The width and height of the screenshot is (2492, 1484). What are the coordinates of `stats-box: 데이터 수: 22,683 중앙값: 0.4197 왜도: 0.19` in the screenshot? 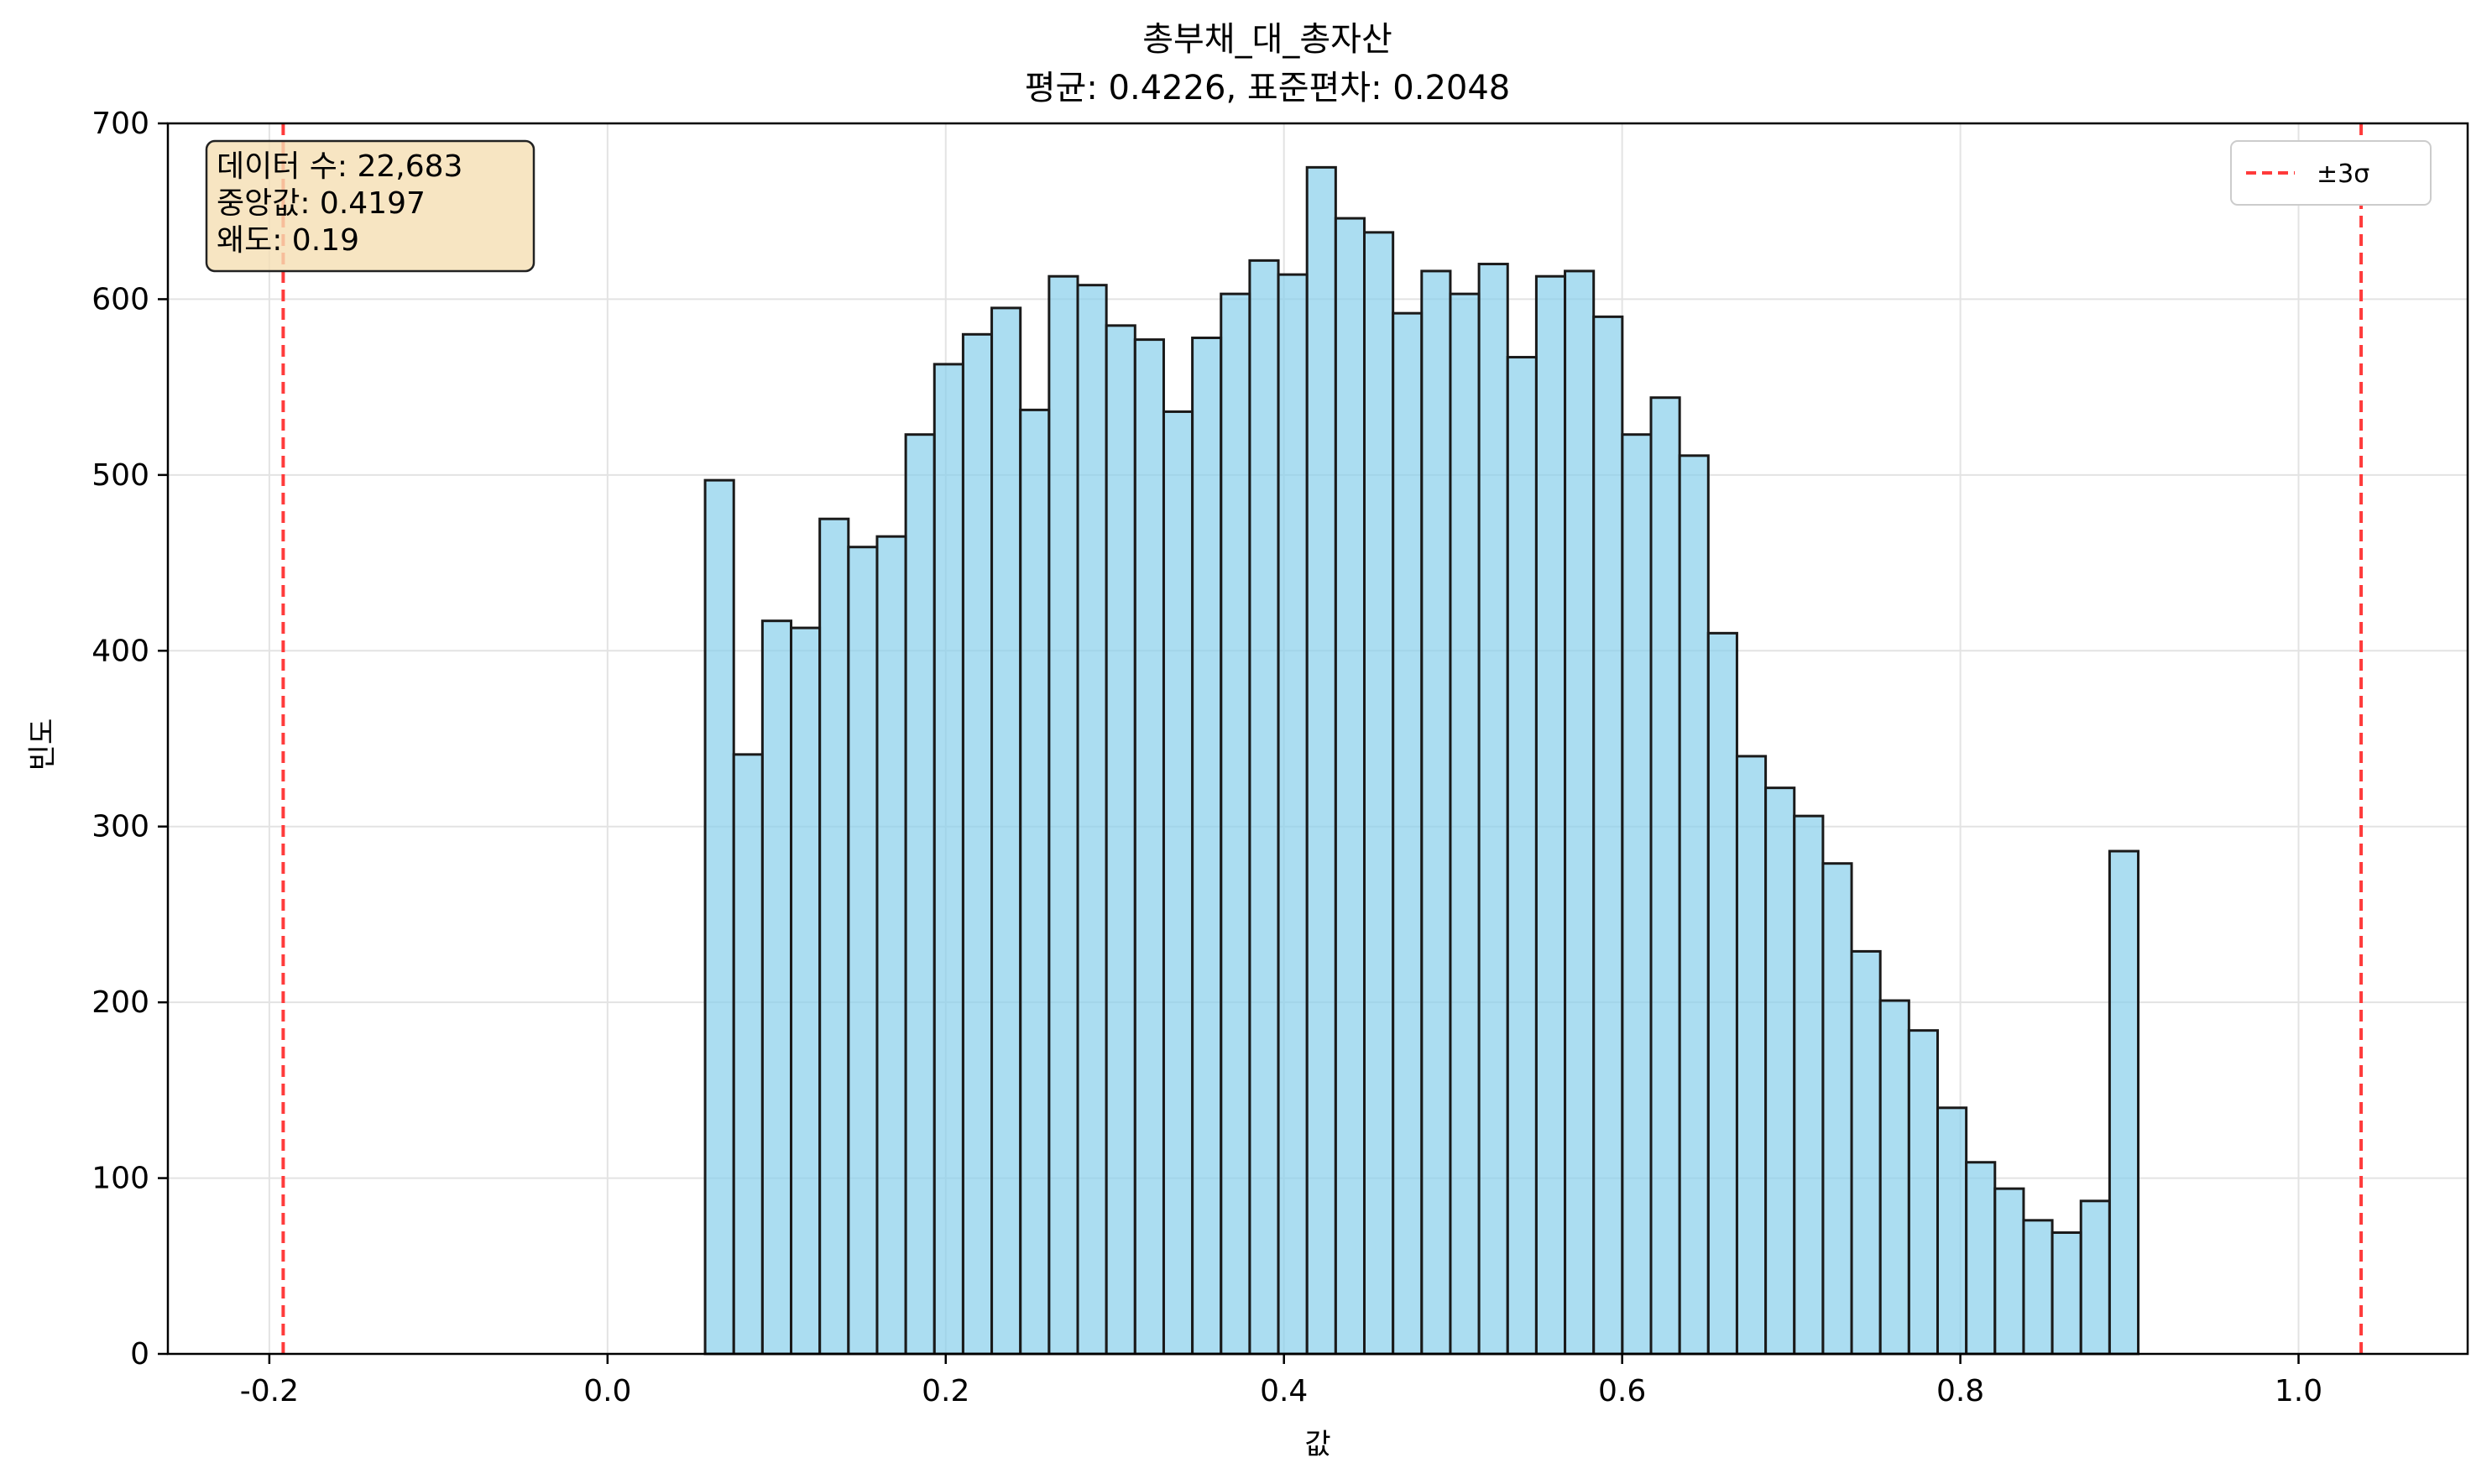 It's located at (370, 206).